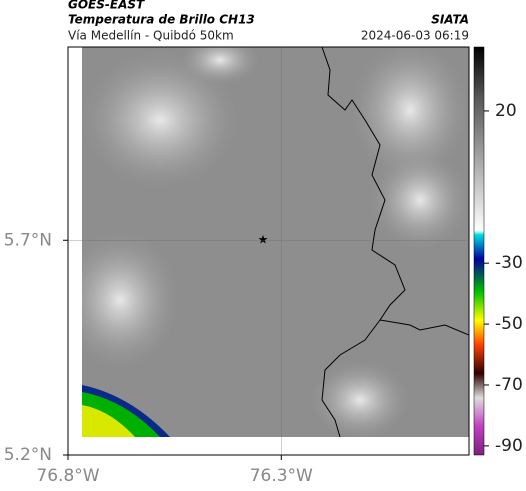  I want to click on x-tick-label: 76.8°W, so click(67, 476).